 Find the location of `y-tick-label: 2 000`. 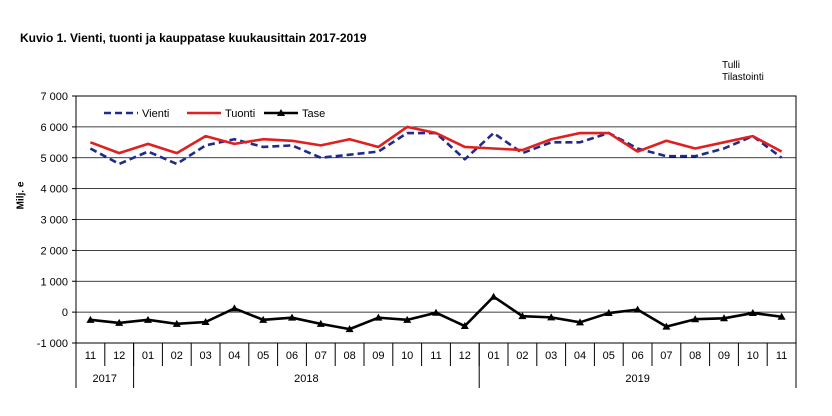

y-tick-label: 2 000 is located at coordinates (54, 251).